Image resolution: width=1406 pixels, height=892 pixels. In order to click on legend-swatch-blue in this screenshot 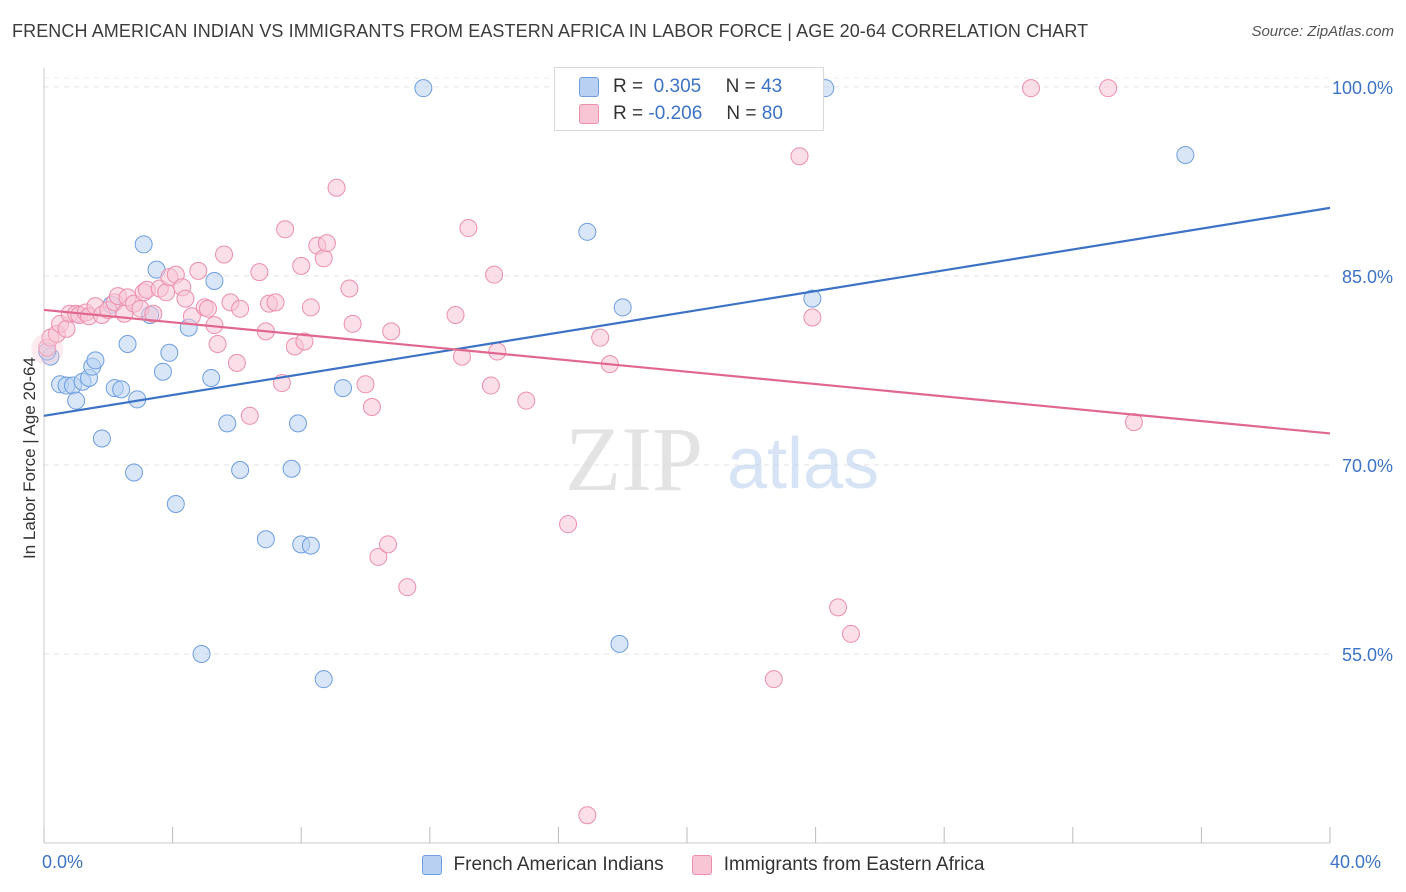, I will do `click(589, 87)`.